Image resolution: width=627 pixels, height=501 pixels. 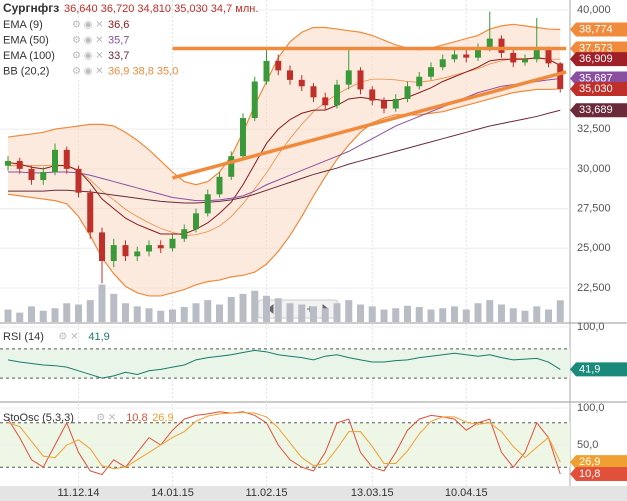 I want to click on value-badge-label: 35,687, so click(x=596, y=78).